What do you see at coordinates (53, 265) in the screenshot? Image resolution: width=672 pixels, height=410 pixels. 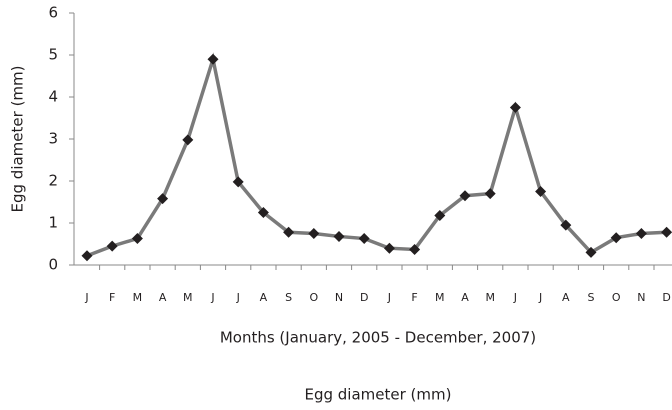 I see `y-tick-label: 0` at bounding box center [53, 265].